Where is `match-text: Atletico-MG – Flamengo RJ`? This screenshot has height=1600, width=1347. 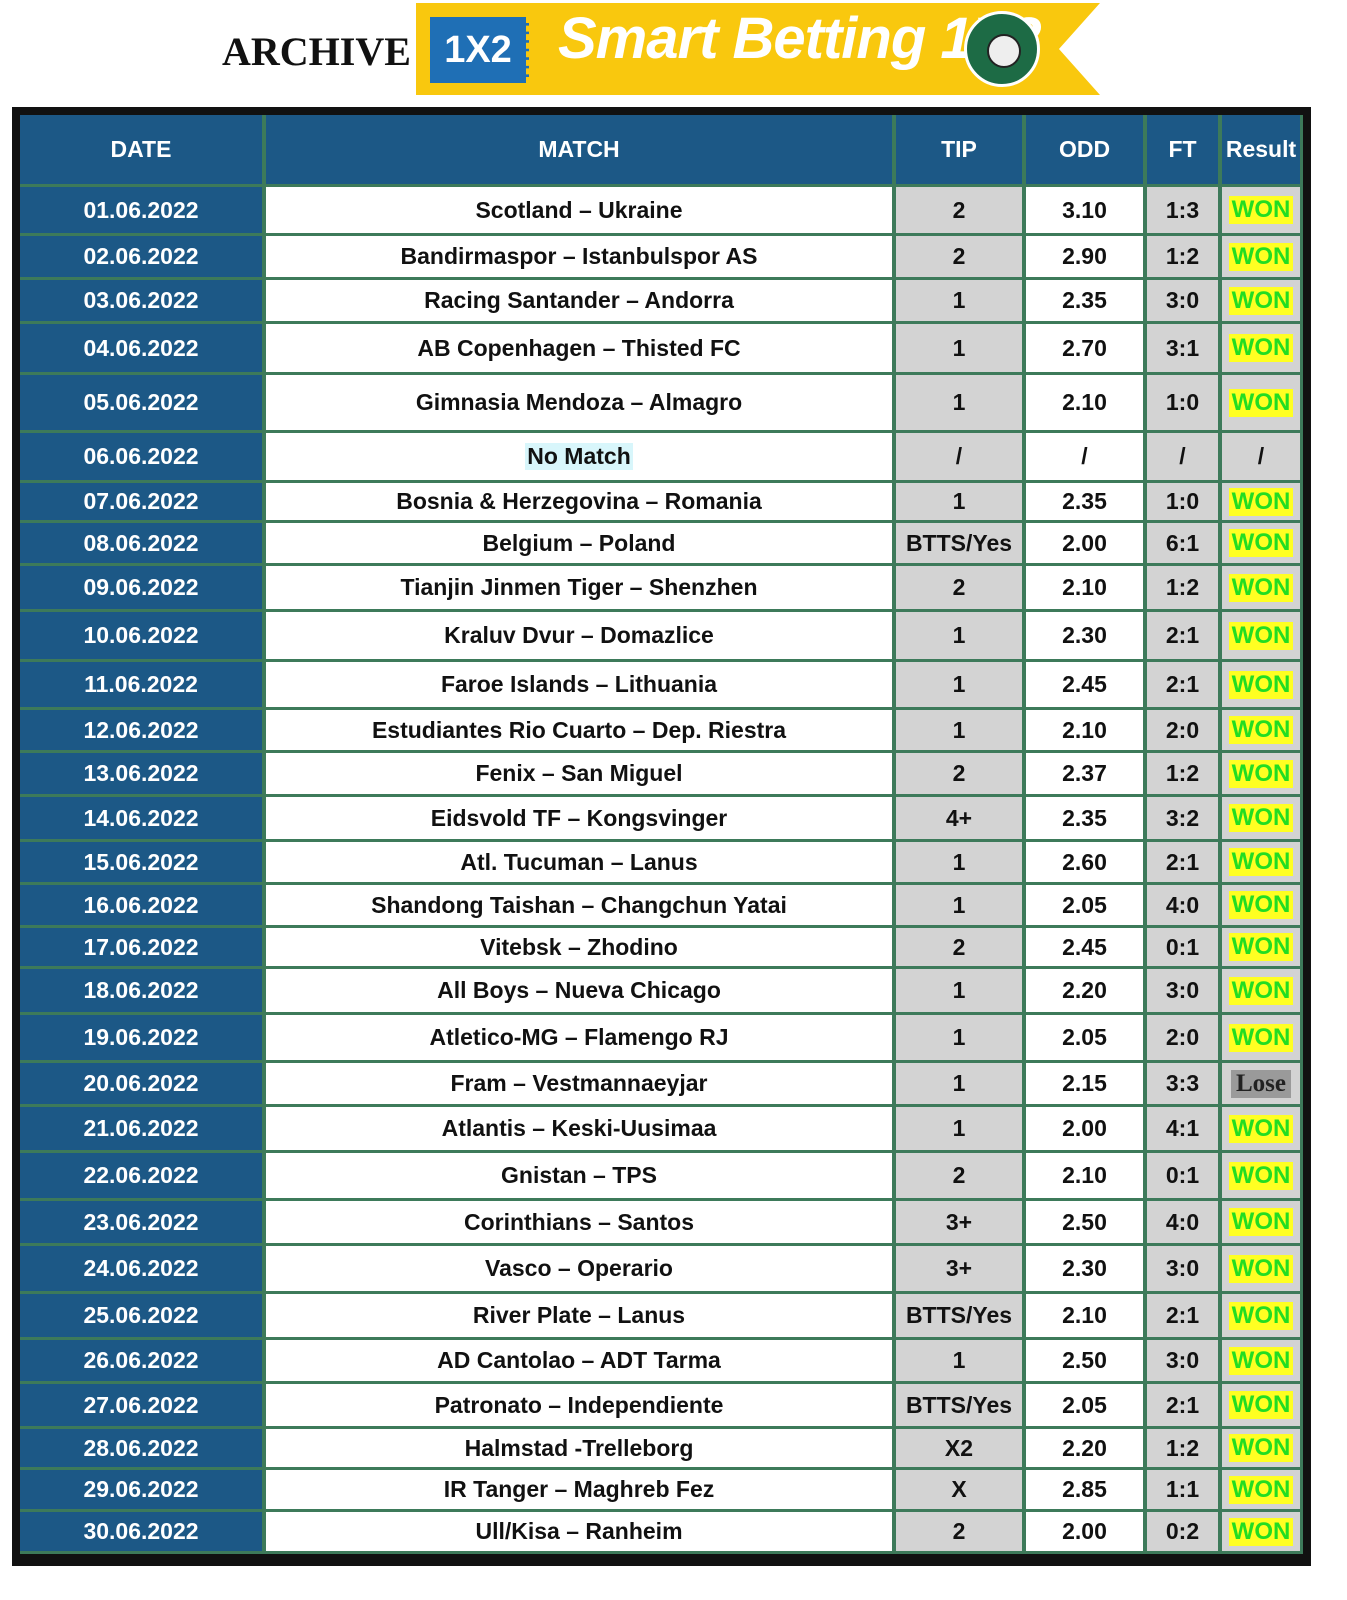
match-text: Atletico-MG – Flamengo RJ is located at coordinates (579, 1037).